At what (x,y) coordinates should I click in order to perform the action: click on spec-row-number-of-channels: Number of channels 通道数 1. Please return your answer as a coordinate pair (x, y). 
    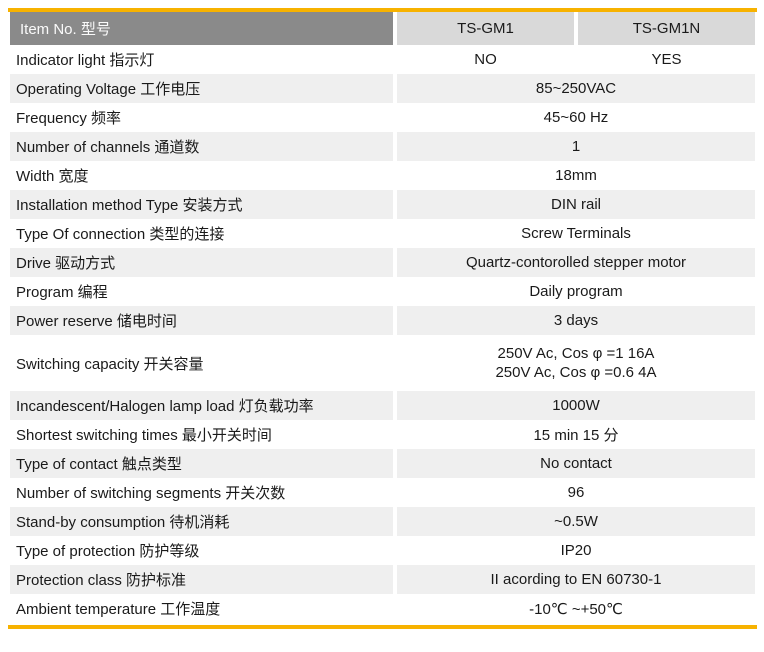
    Looking at the image, I should click on (382, 146).